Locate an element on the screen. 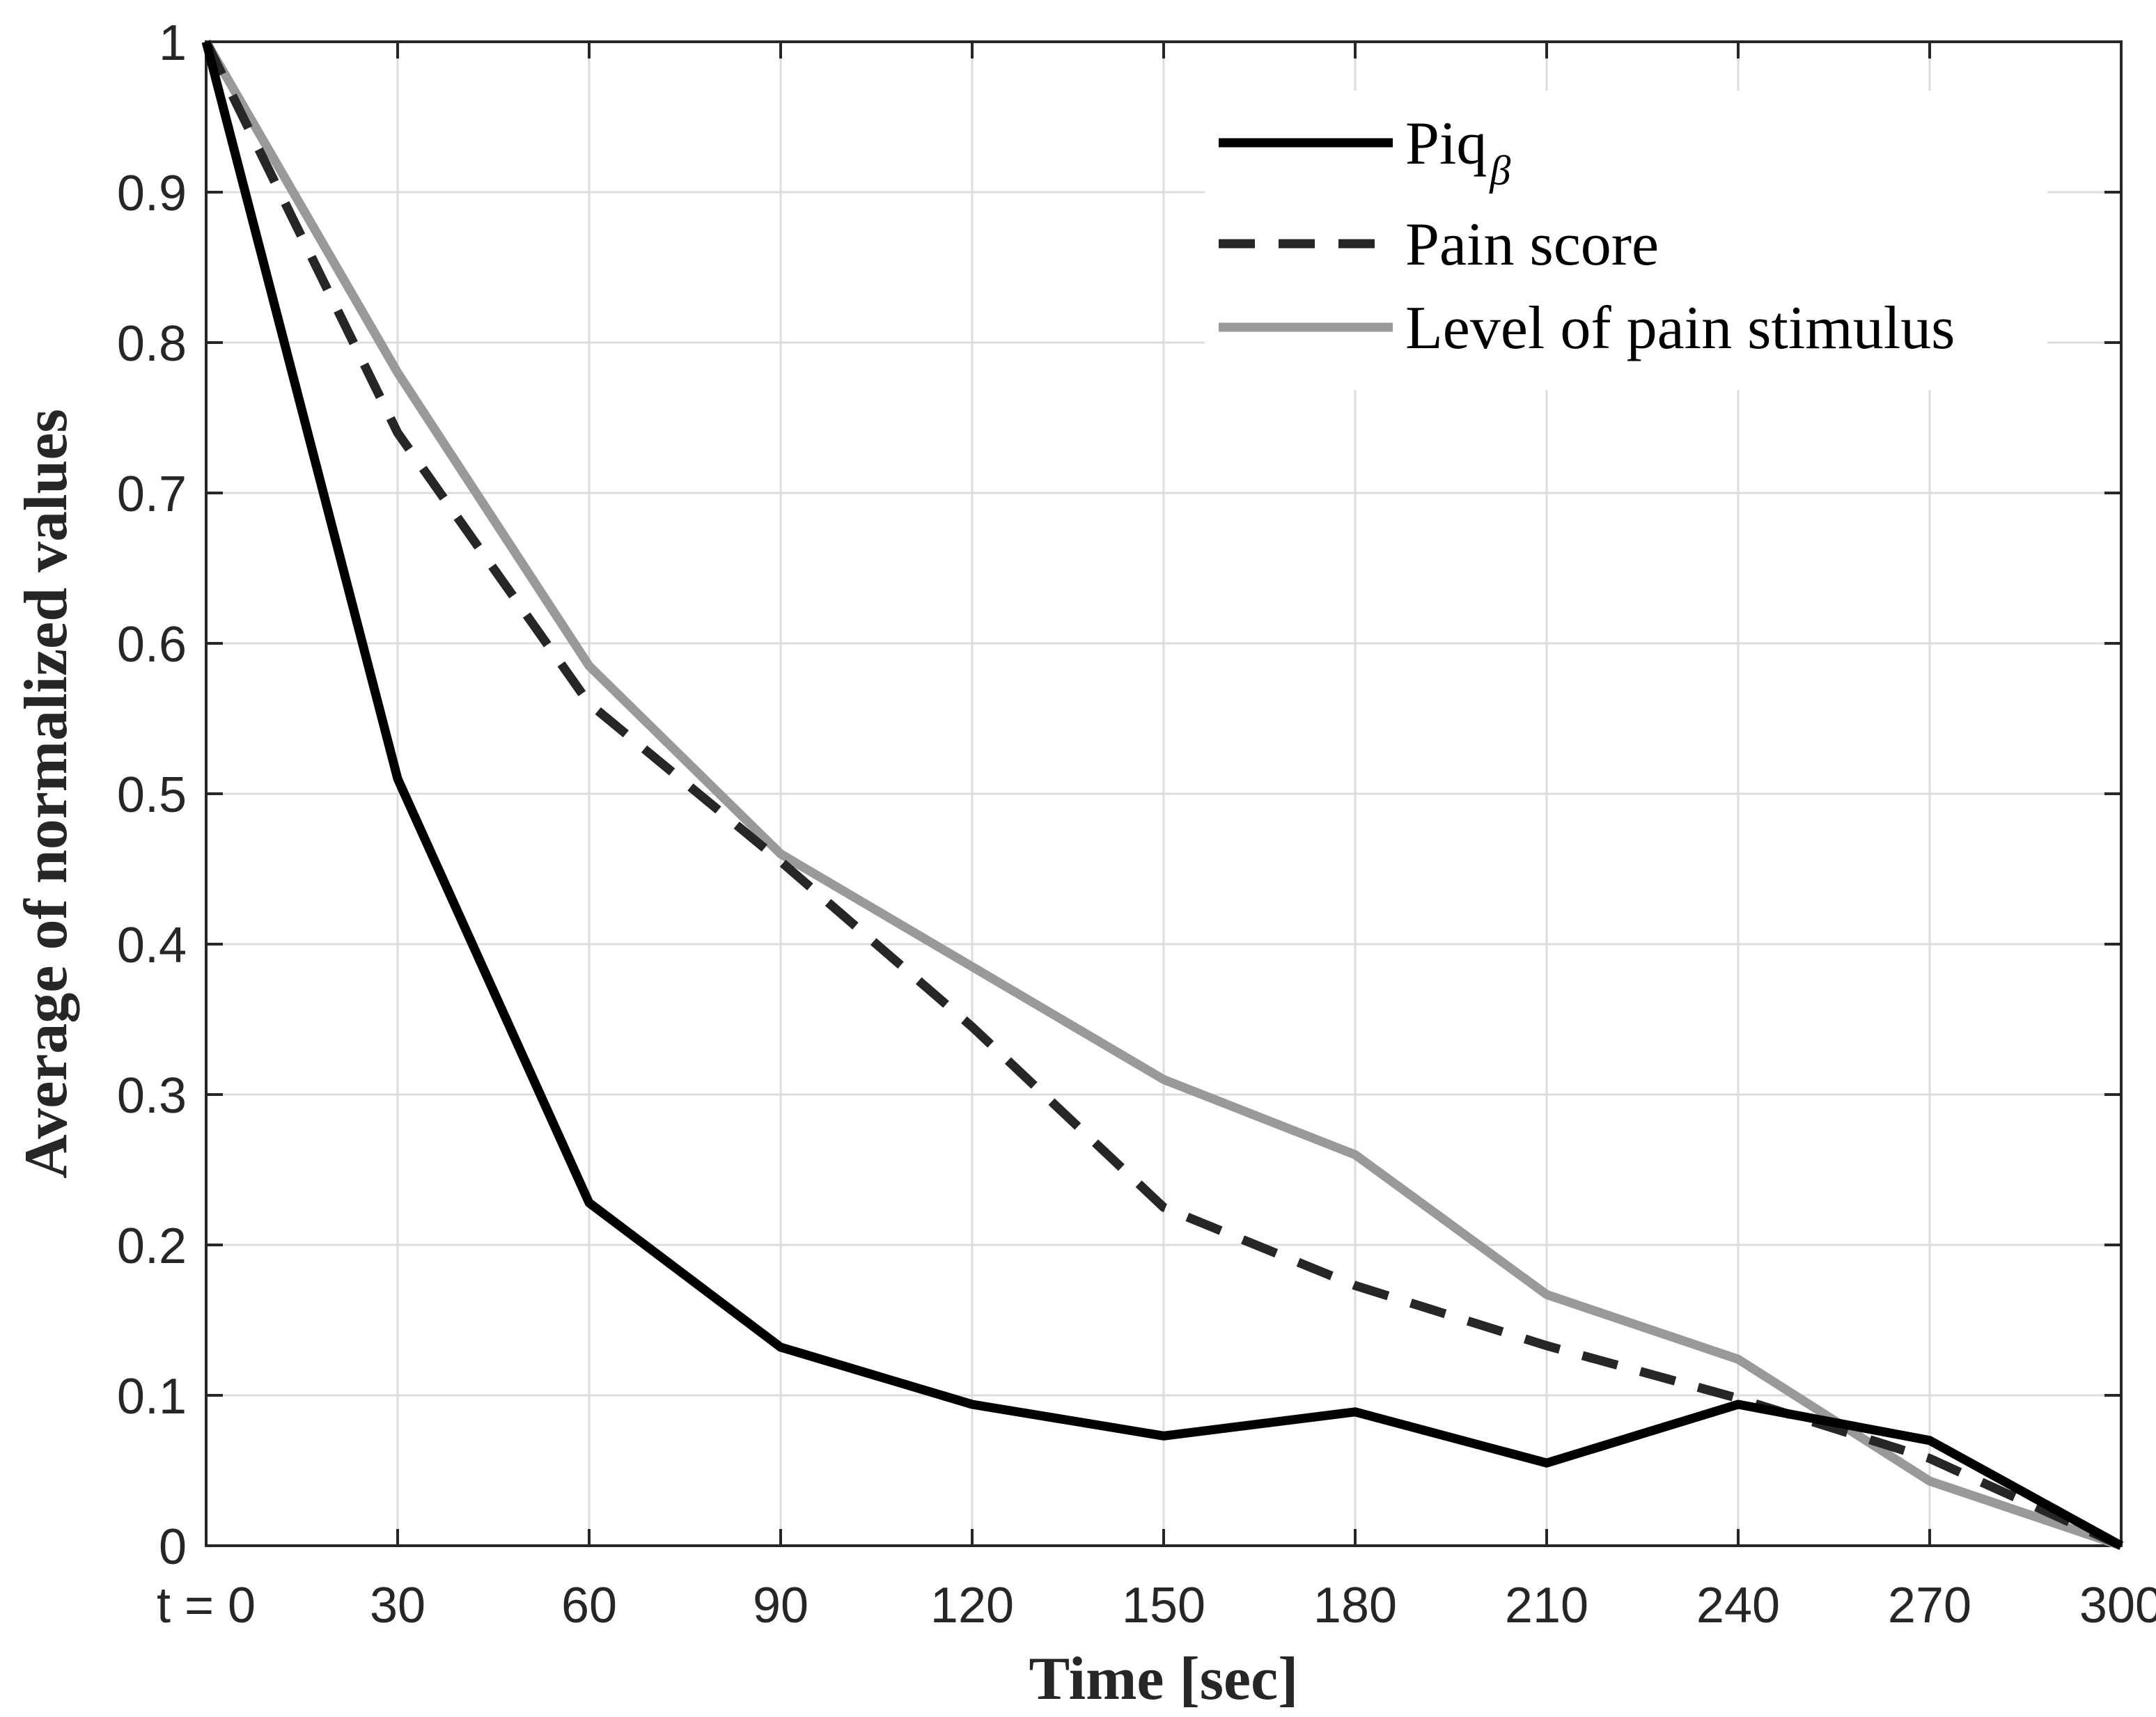 The image size is (2156, 1717). legend-label-subscript: β is located at coordinates (1499, 171).